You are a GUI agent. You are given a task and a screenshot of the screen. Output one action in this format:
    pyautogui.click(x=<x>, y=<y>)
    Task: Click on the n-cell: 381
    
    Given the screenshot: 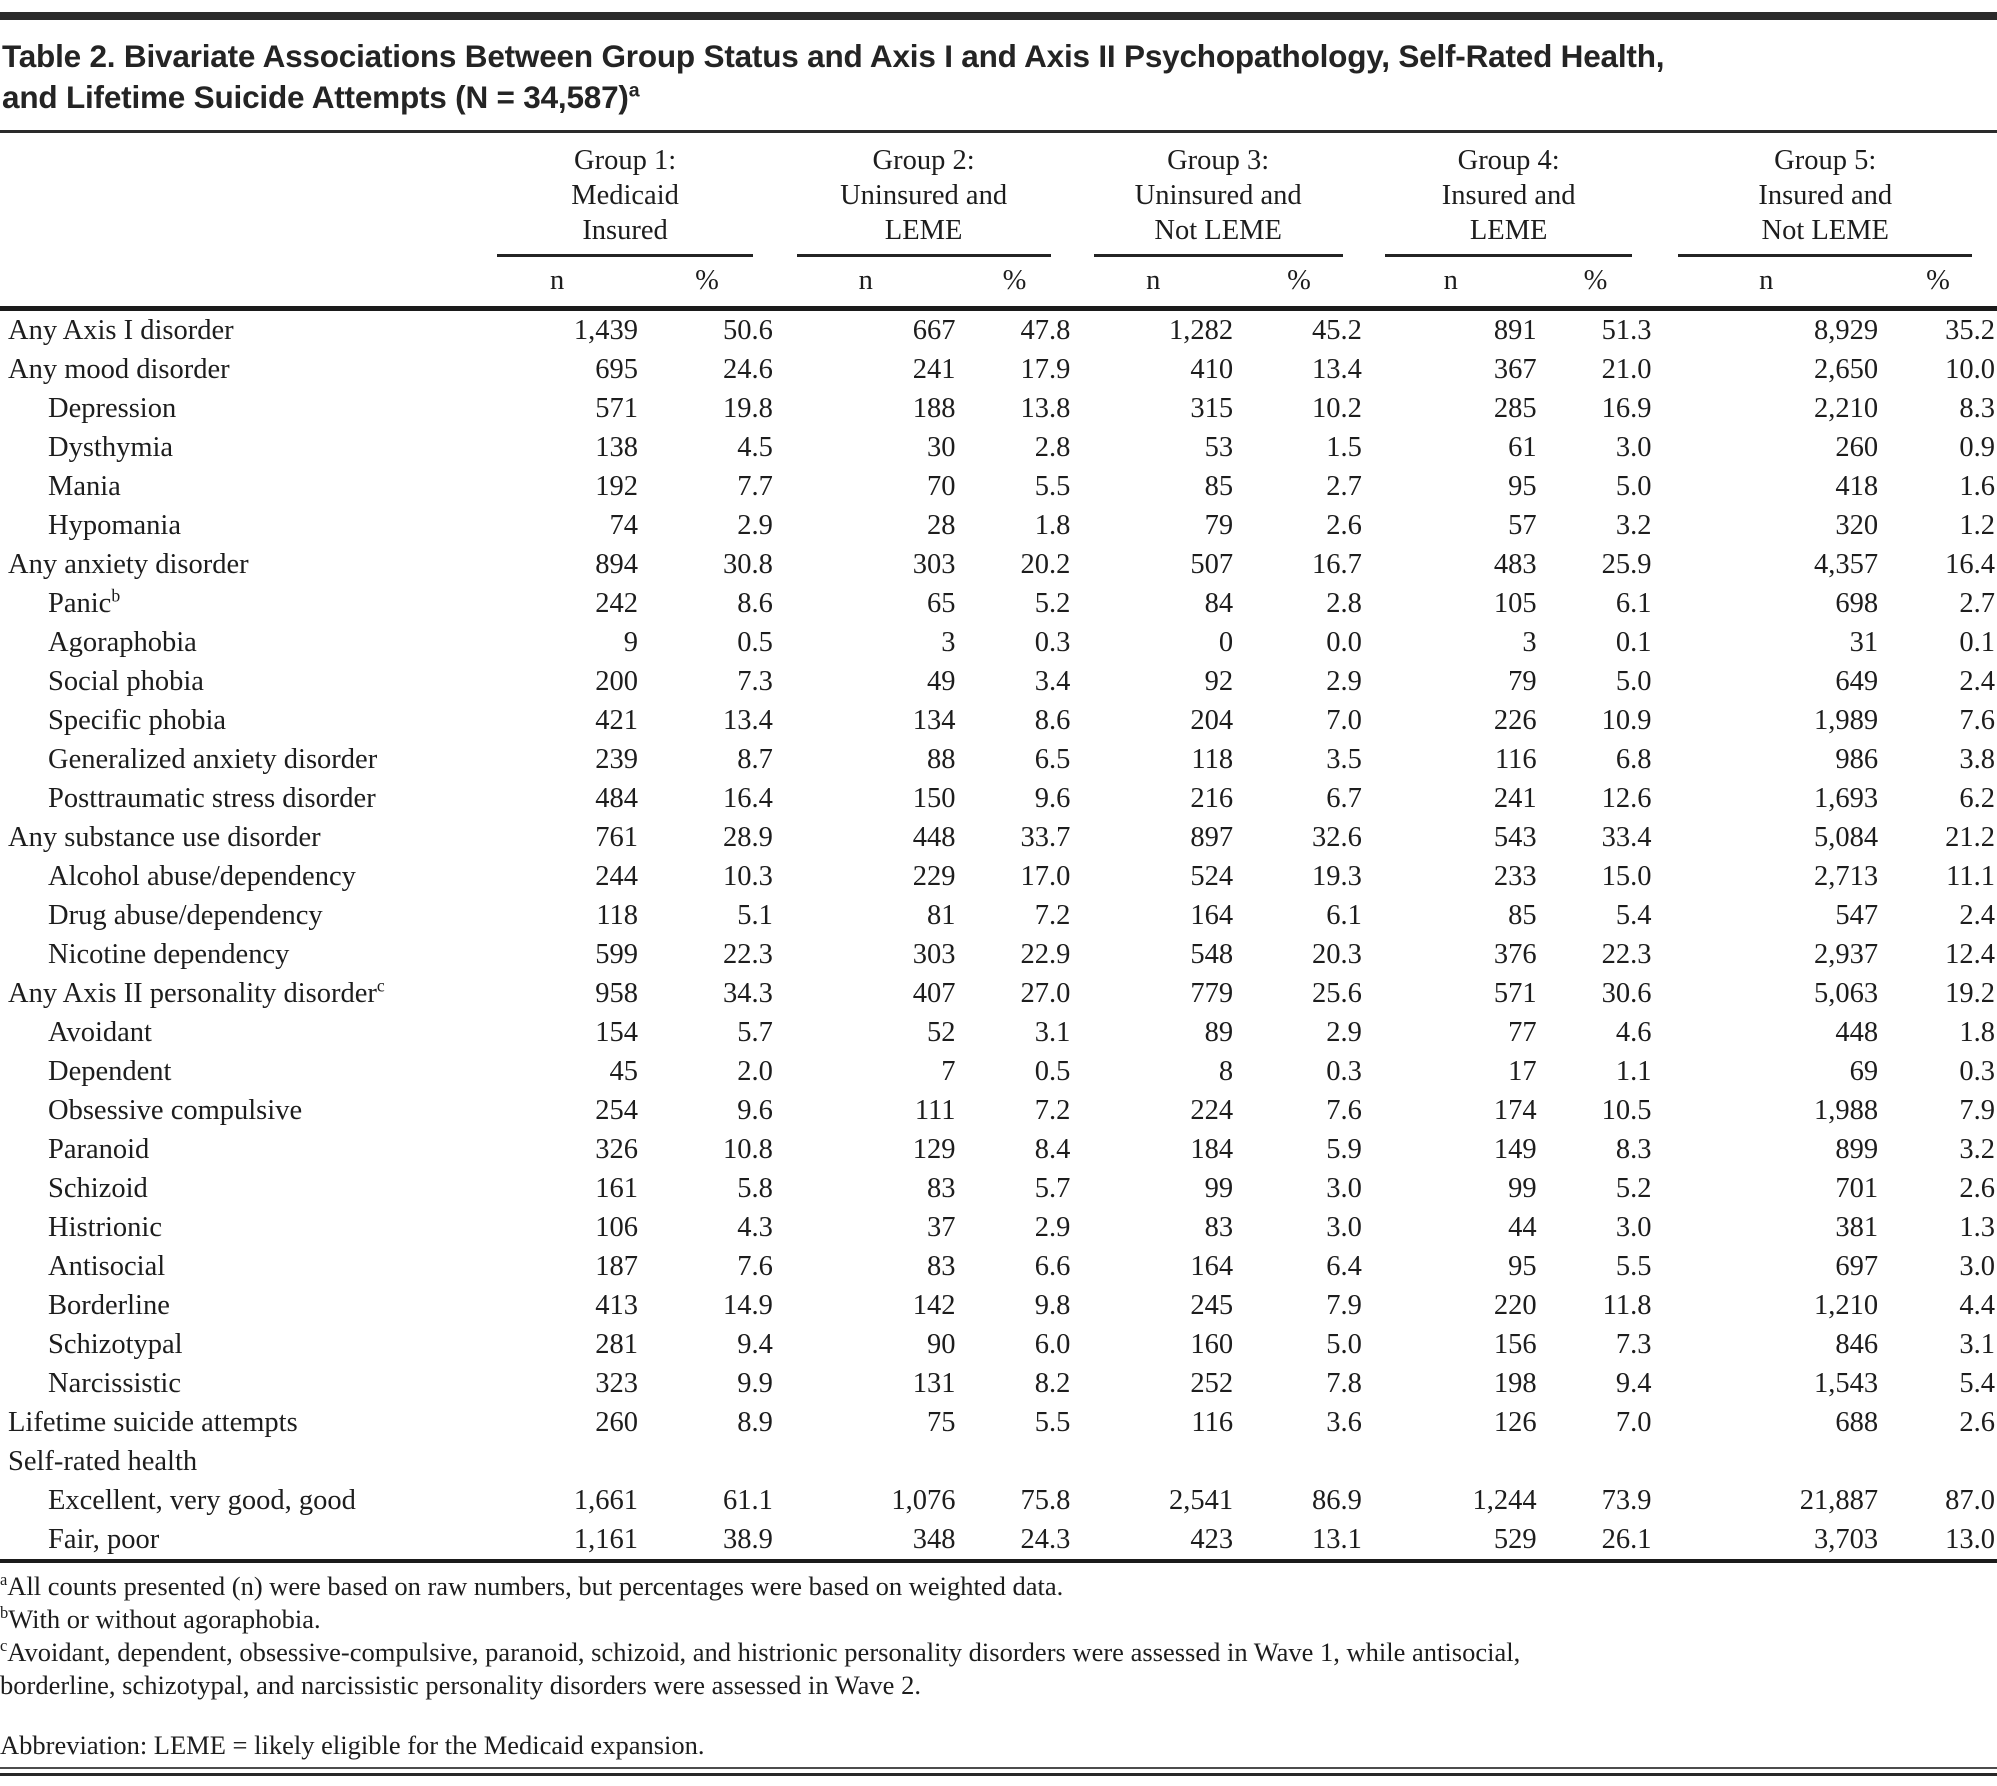 What is the action you would take?
    pyautogui.click(x=1857, y=1227)
    